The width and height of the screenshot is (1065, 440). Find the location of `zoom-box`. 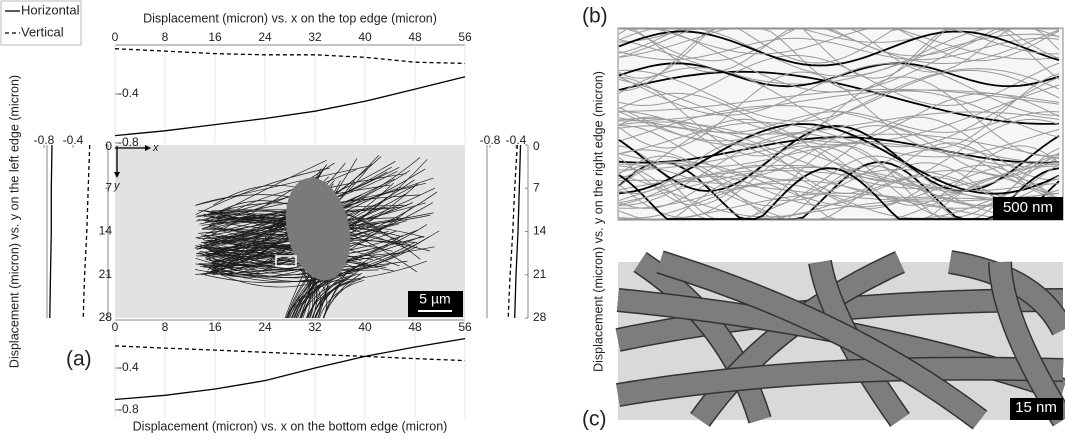

zoom-box is located at coordinates (286, 261).